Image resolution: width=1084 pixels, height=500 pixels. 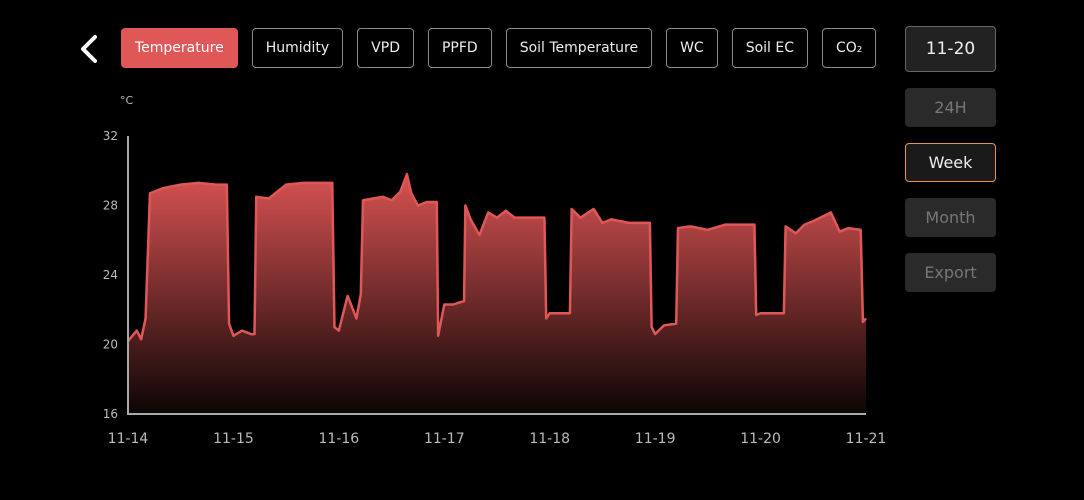 I want to click on date-button: 11-20, so click(x=950, y=49).